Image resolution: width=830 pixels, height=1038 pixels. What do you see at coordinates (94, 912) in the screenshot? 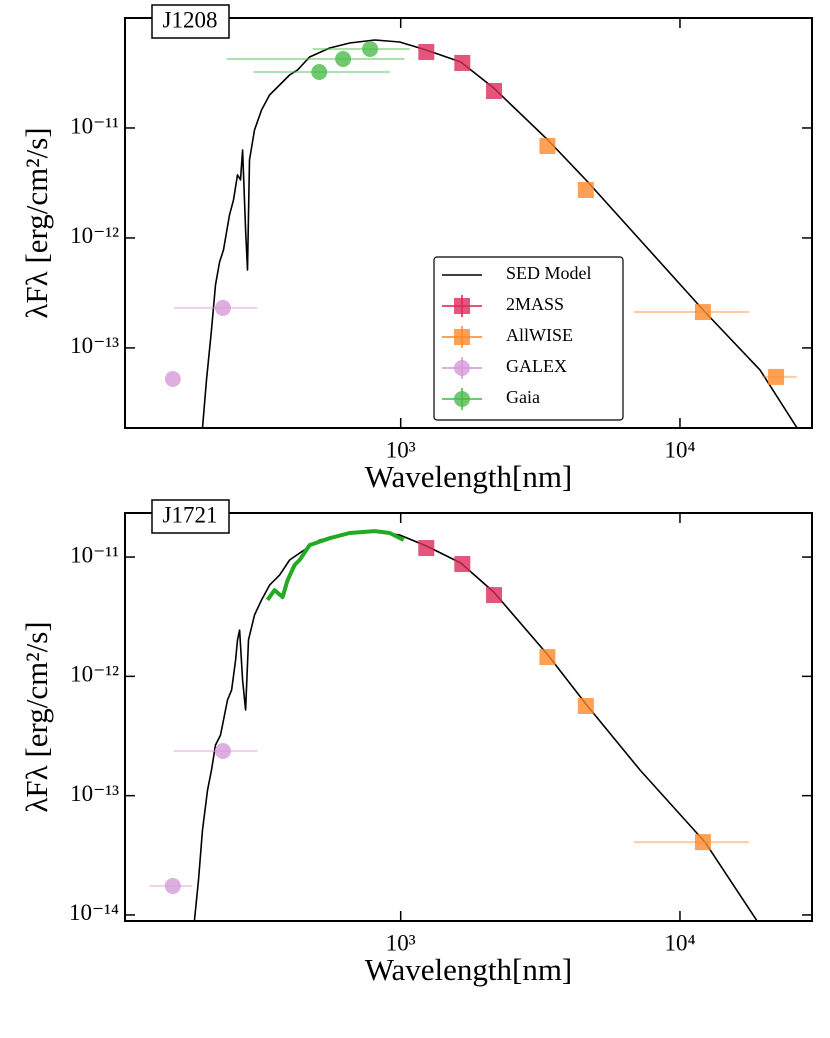
I see `y-tick-label: 10⁻¹⁴` at bounding box center [94, 912].